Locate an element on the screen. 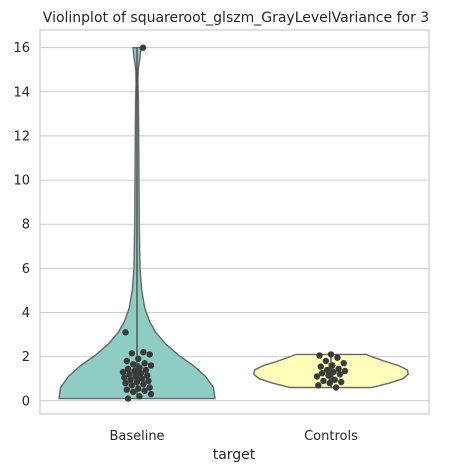 The width and height of the screenshot is (449, 473). y-tick-label-12: 12 is located at coordinates (21, 136).